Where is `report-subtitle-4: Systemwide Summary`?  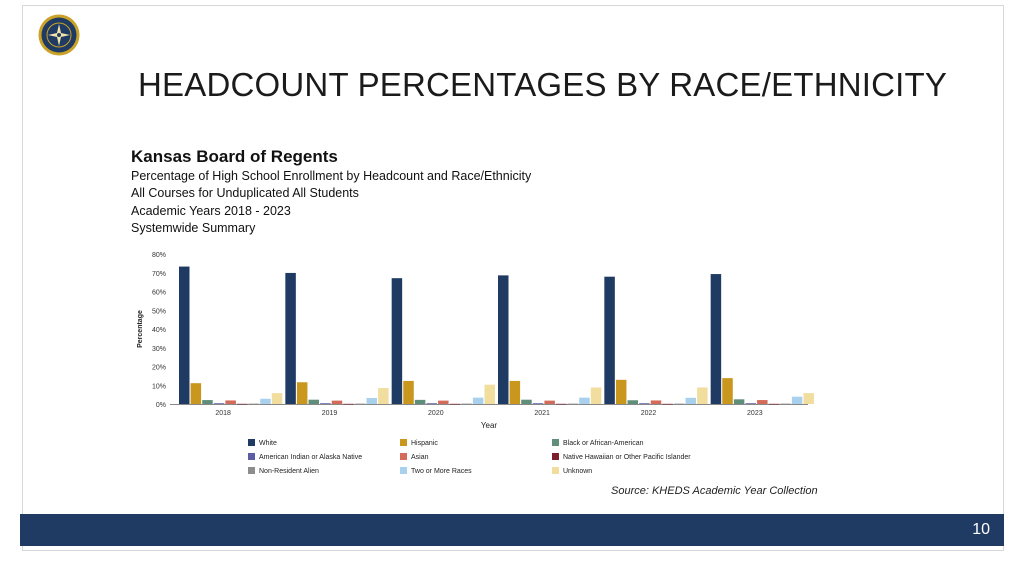
report-subtitle-4: Systemwide Summary is located at coordinates (193, 228).